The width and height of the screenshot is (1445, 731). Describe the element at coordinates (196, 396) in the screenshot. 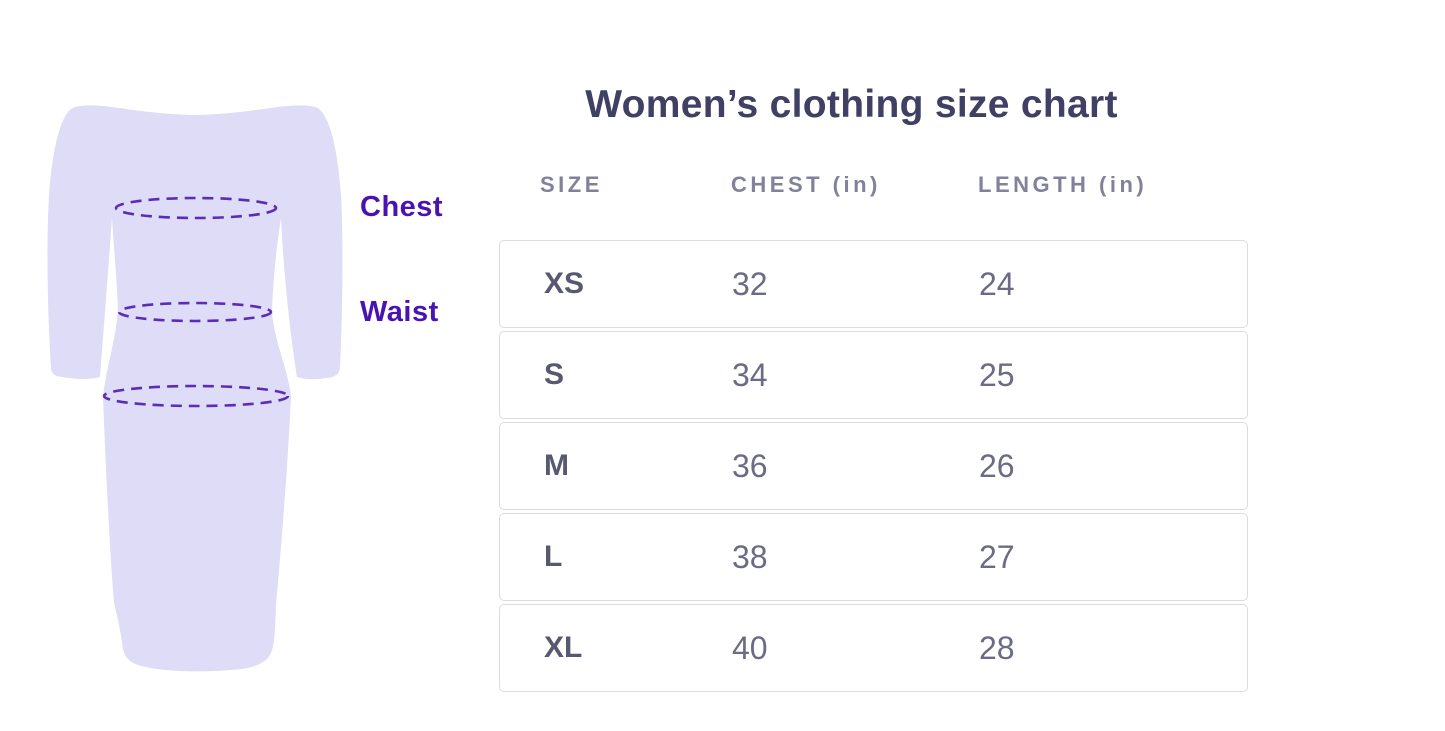

I see `hip-measure-line` at that location.